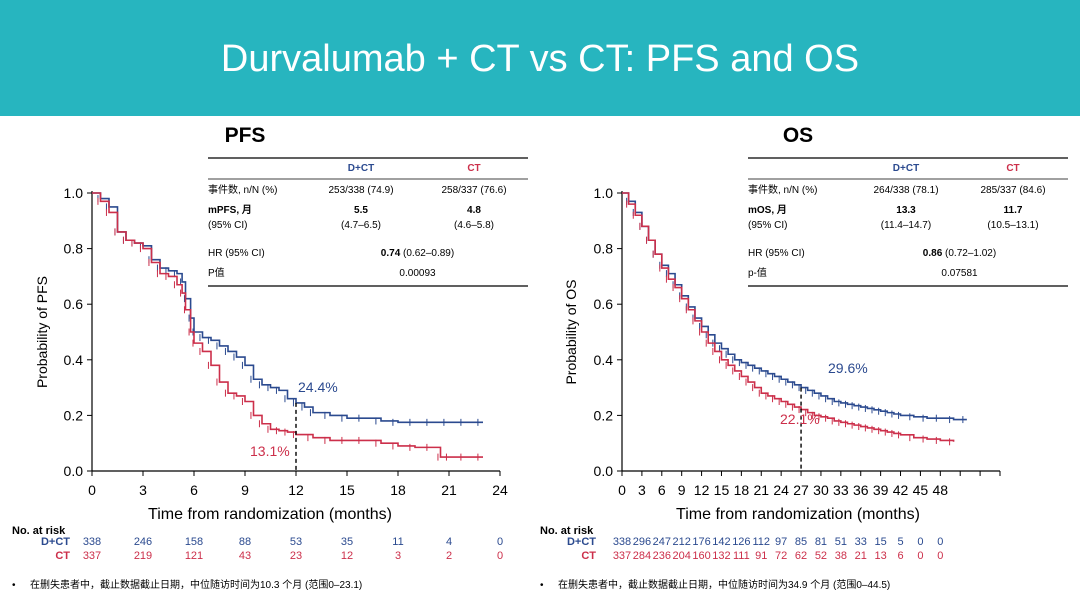 The height and width of the screenshot is (607, 1080). Describe the element at coordinates (604, 360) in the screenshot. I see `p1-y-tick-label: 0.4` at that location.